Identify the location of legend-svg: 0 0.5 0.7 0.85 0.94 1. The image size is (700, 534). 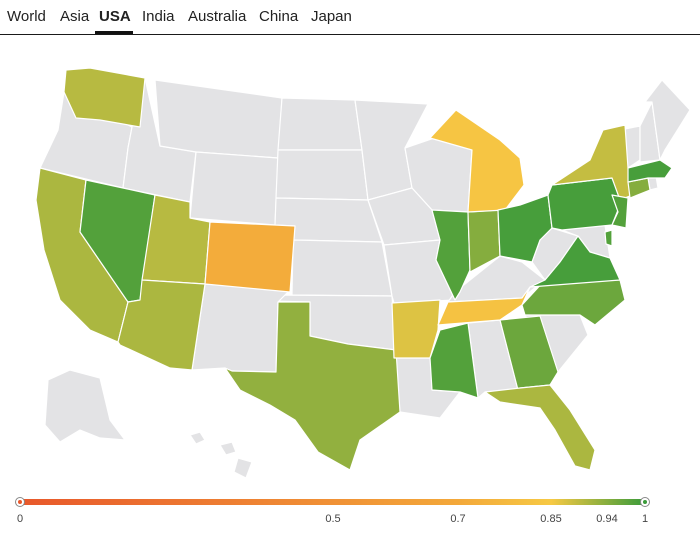
(332, 511).